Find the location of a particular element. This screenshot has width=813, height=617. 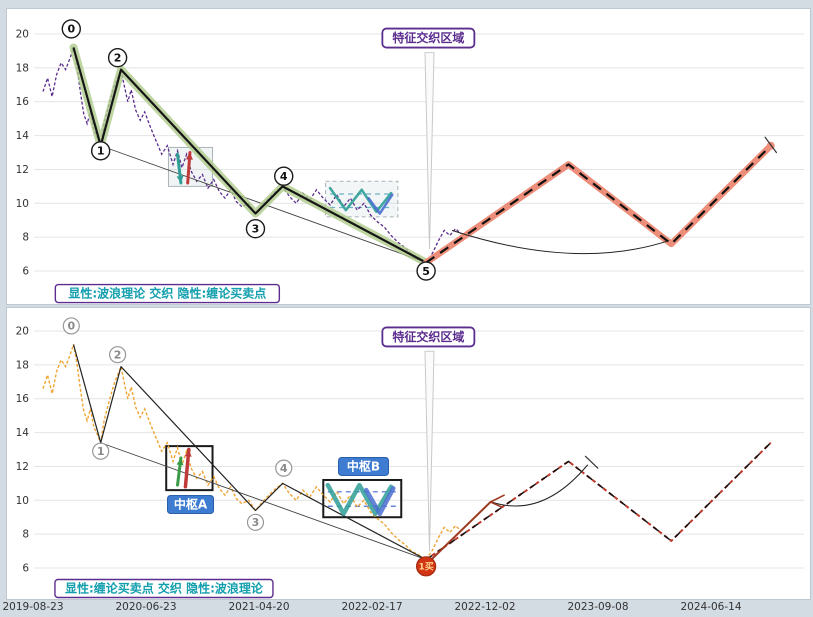

pivot-label: 中枢A is located at coordinates (191, 504).